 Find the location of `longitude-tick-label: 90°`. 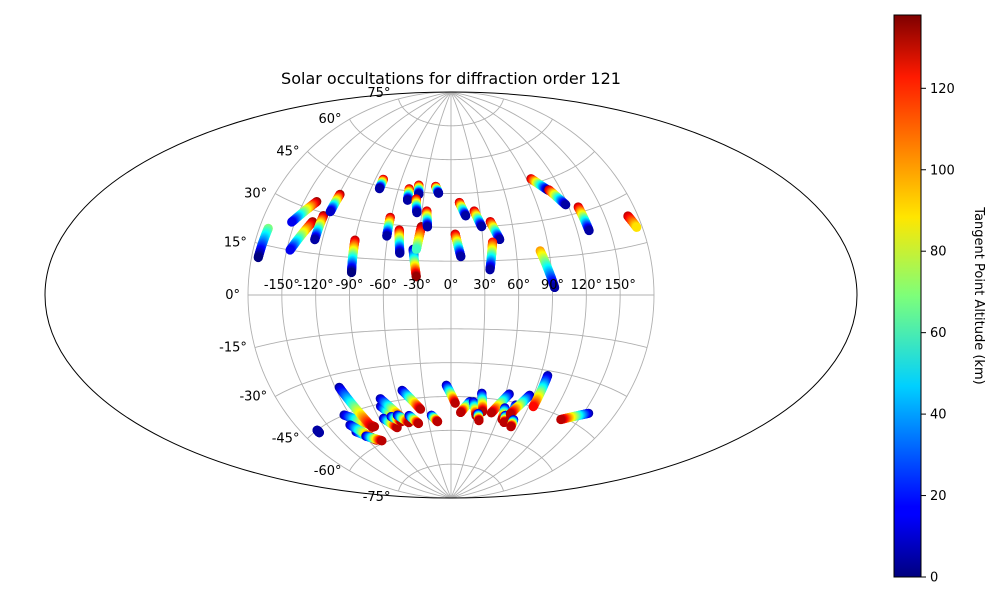

longitude-tick-label: 90° is located at coordinates (552, 285).